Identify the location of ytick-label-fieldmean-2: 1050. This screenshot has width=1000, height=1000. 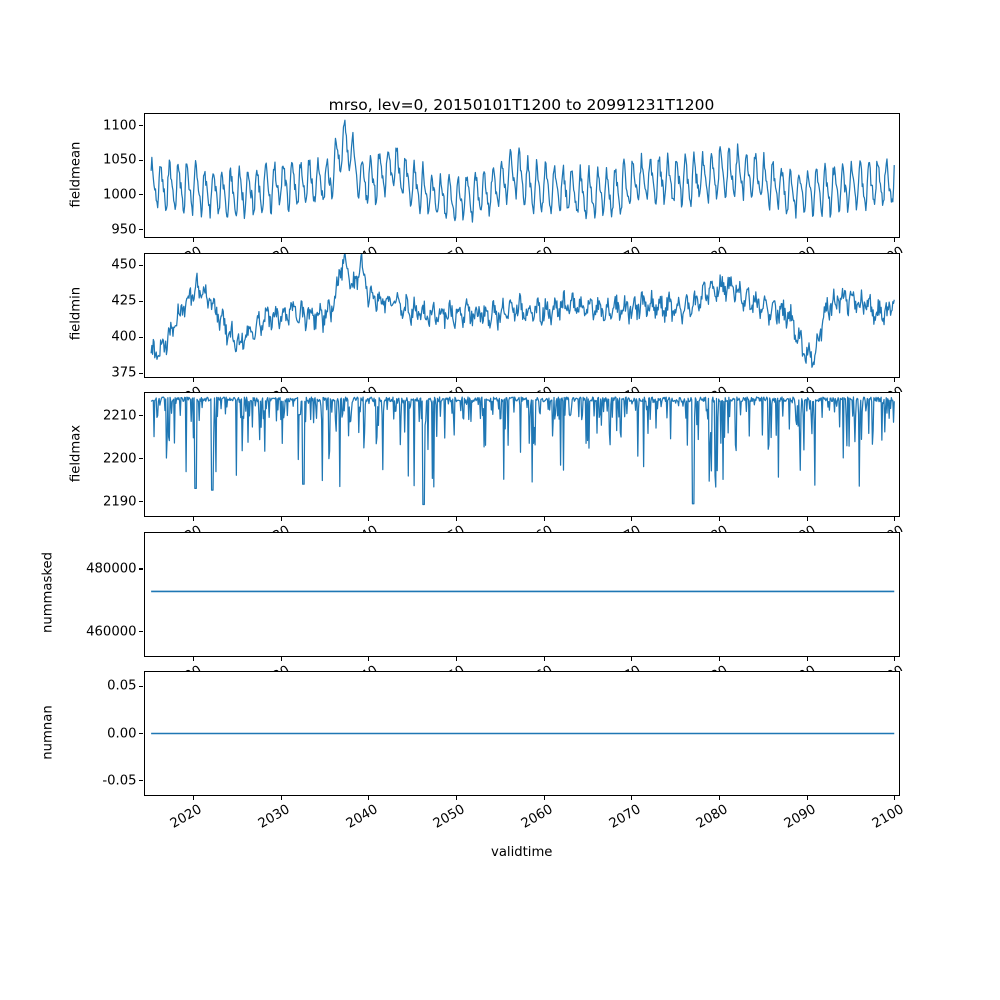
(119, 160).